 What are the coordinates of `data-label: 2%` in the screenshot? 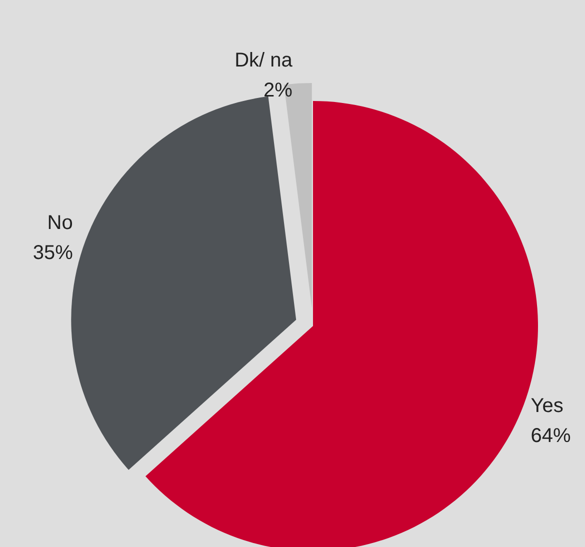 It's located at (278, 90).